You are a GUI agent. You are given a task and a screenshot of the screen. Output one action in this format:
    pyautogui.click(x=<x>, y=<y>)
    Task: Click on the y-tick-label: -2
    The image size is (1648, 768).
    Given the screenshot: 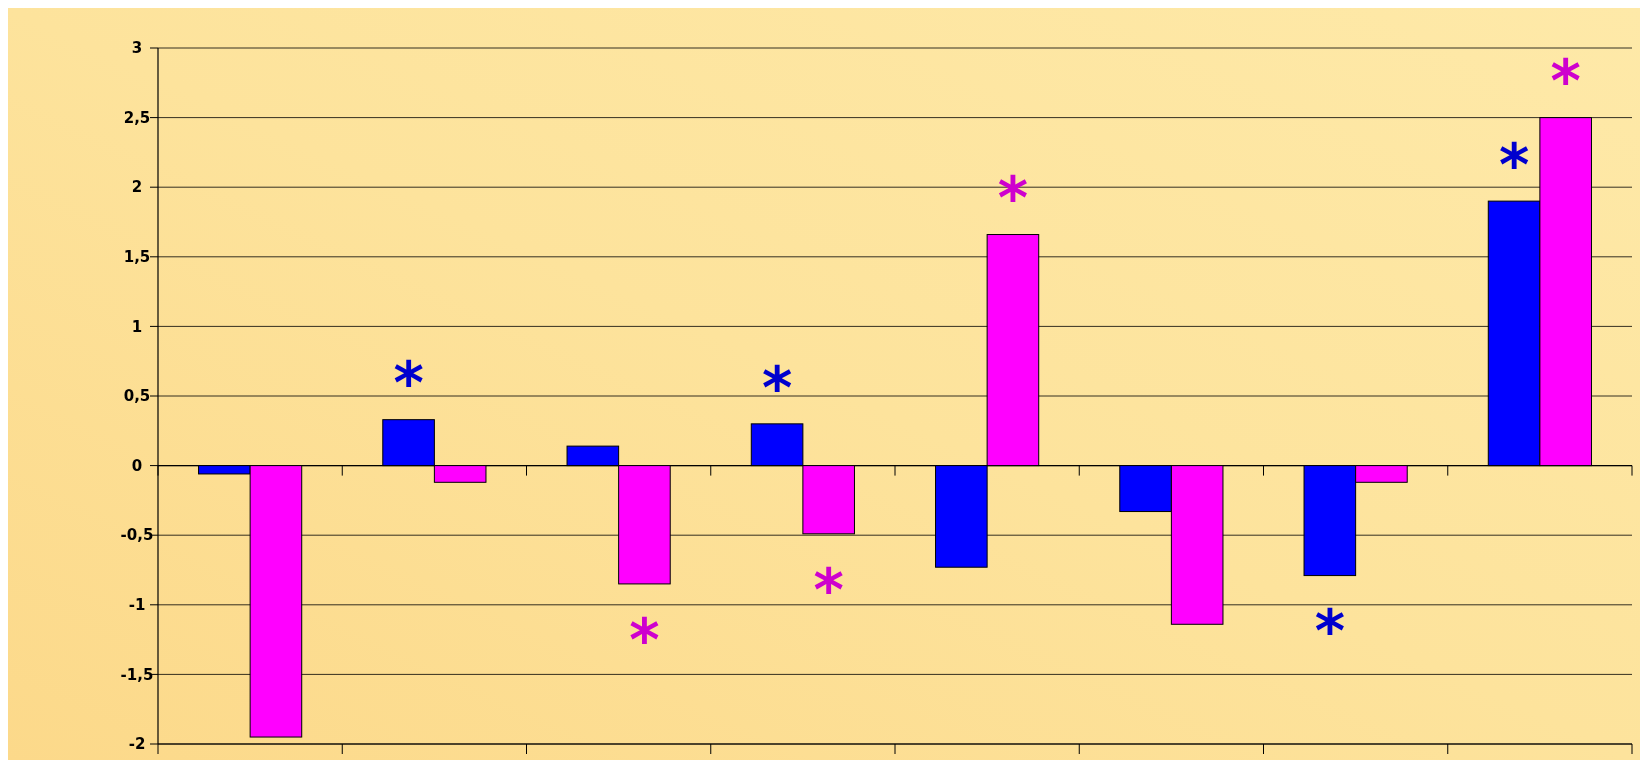 What is the action you would take?
    pyautogui.click(x=137, y=744)
    